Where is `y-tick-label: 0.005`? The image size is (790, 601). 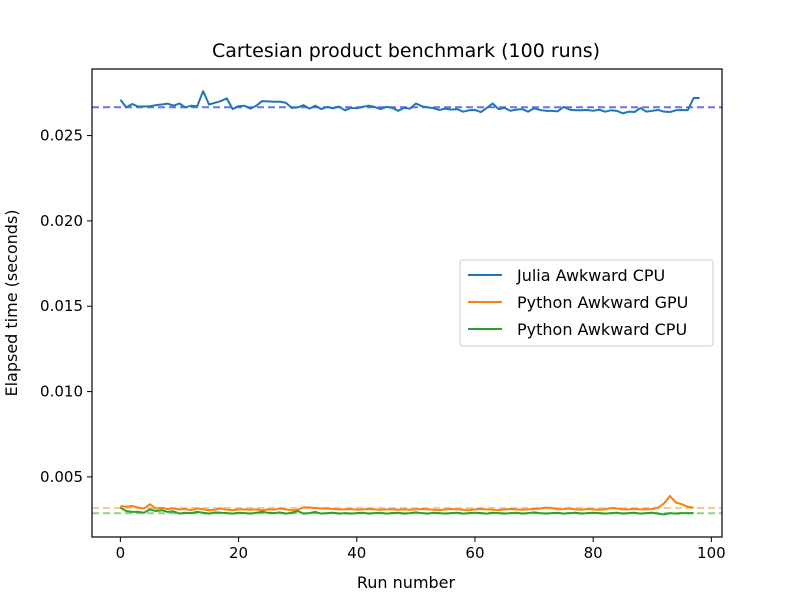 y-tick-label: 0.005 is located at coordinates (61, 477).